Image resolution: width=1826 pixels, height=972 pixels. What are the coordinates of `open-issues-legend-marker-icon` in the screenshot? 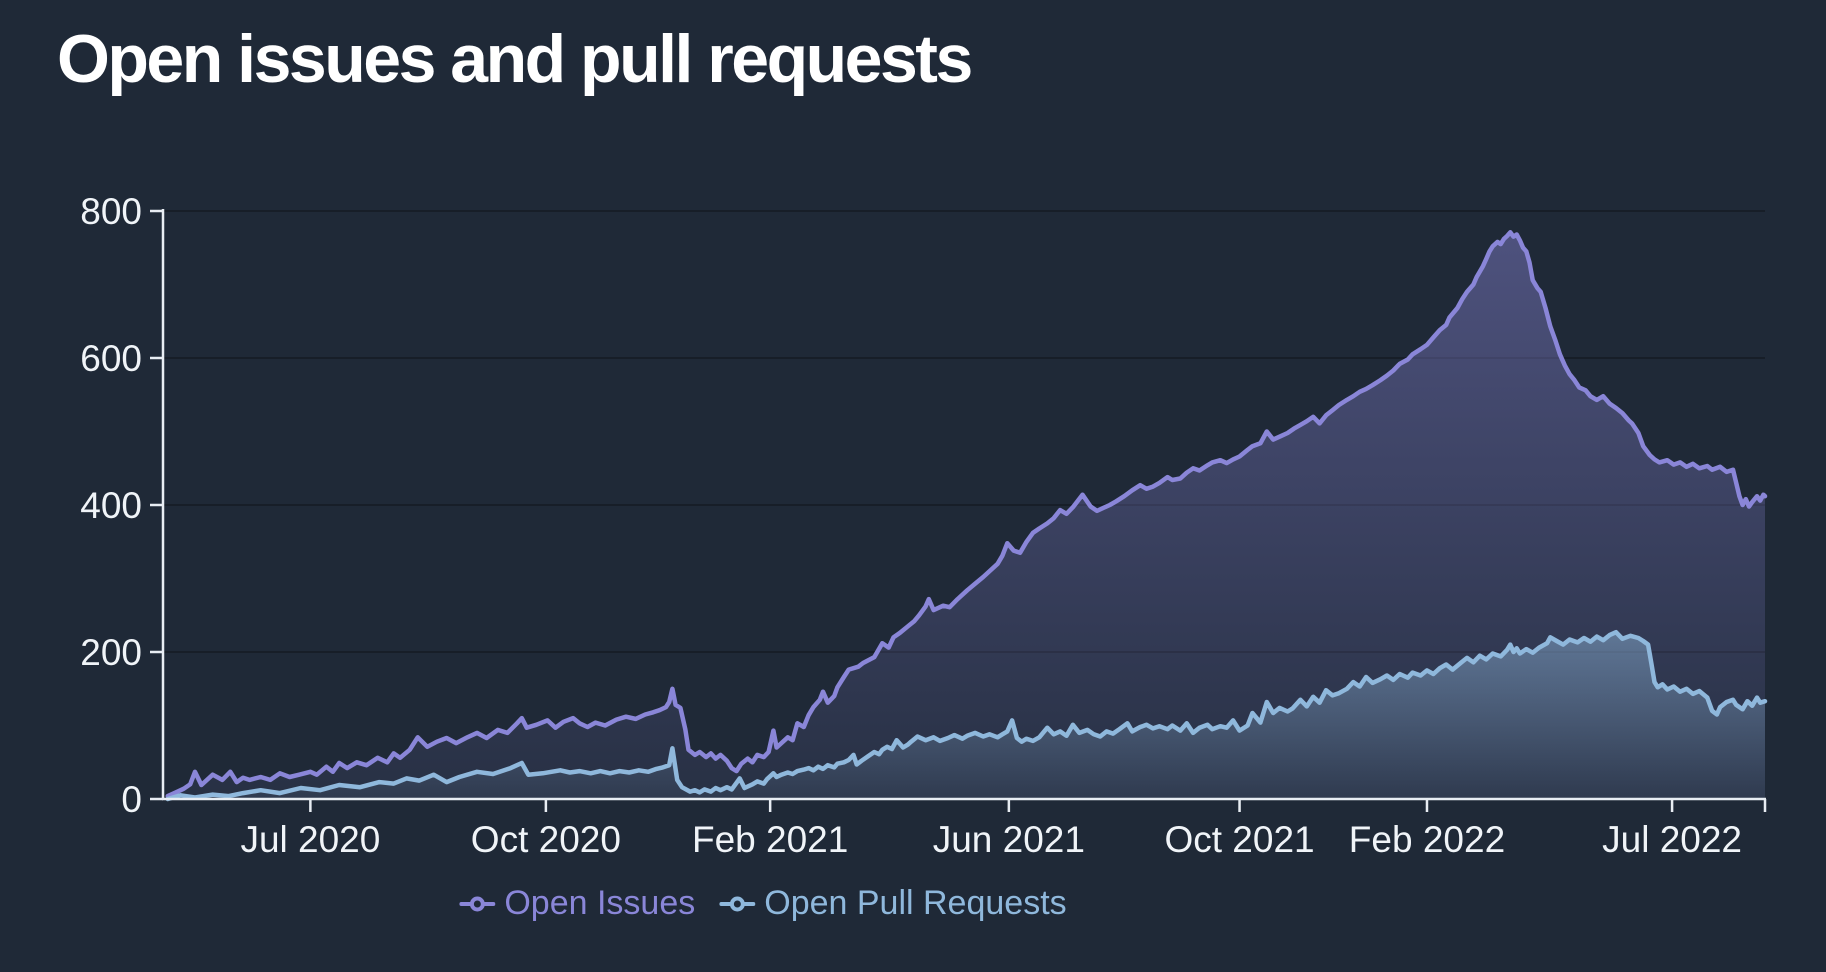 It's located at (477, 903).